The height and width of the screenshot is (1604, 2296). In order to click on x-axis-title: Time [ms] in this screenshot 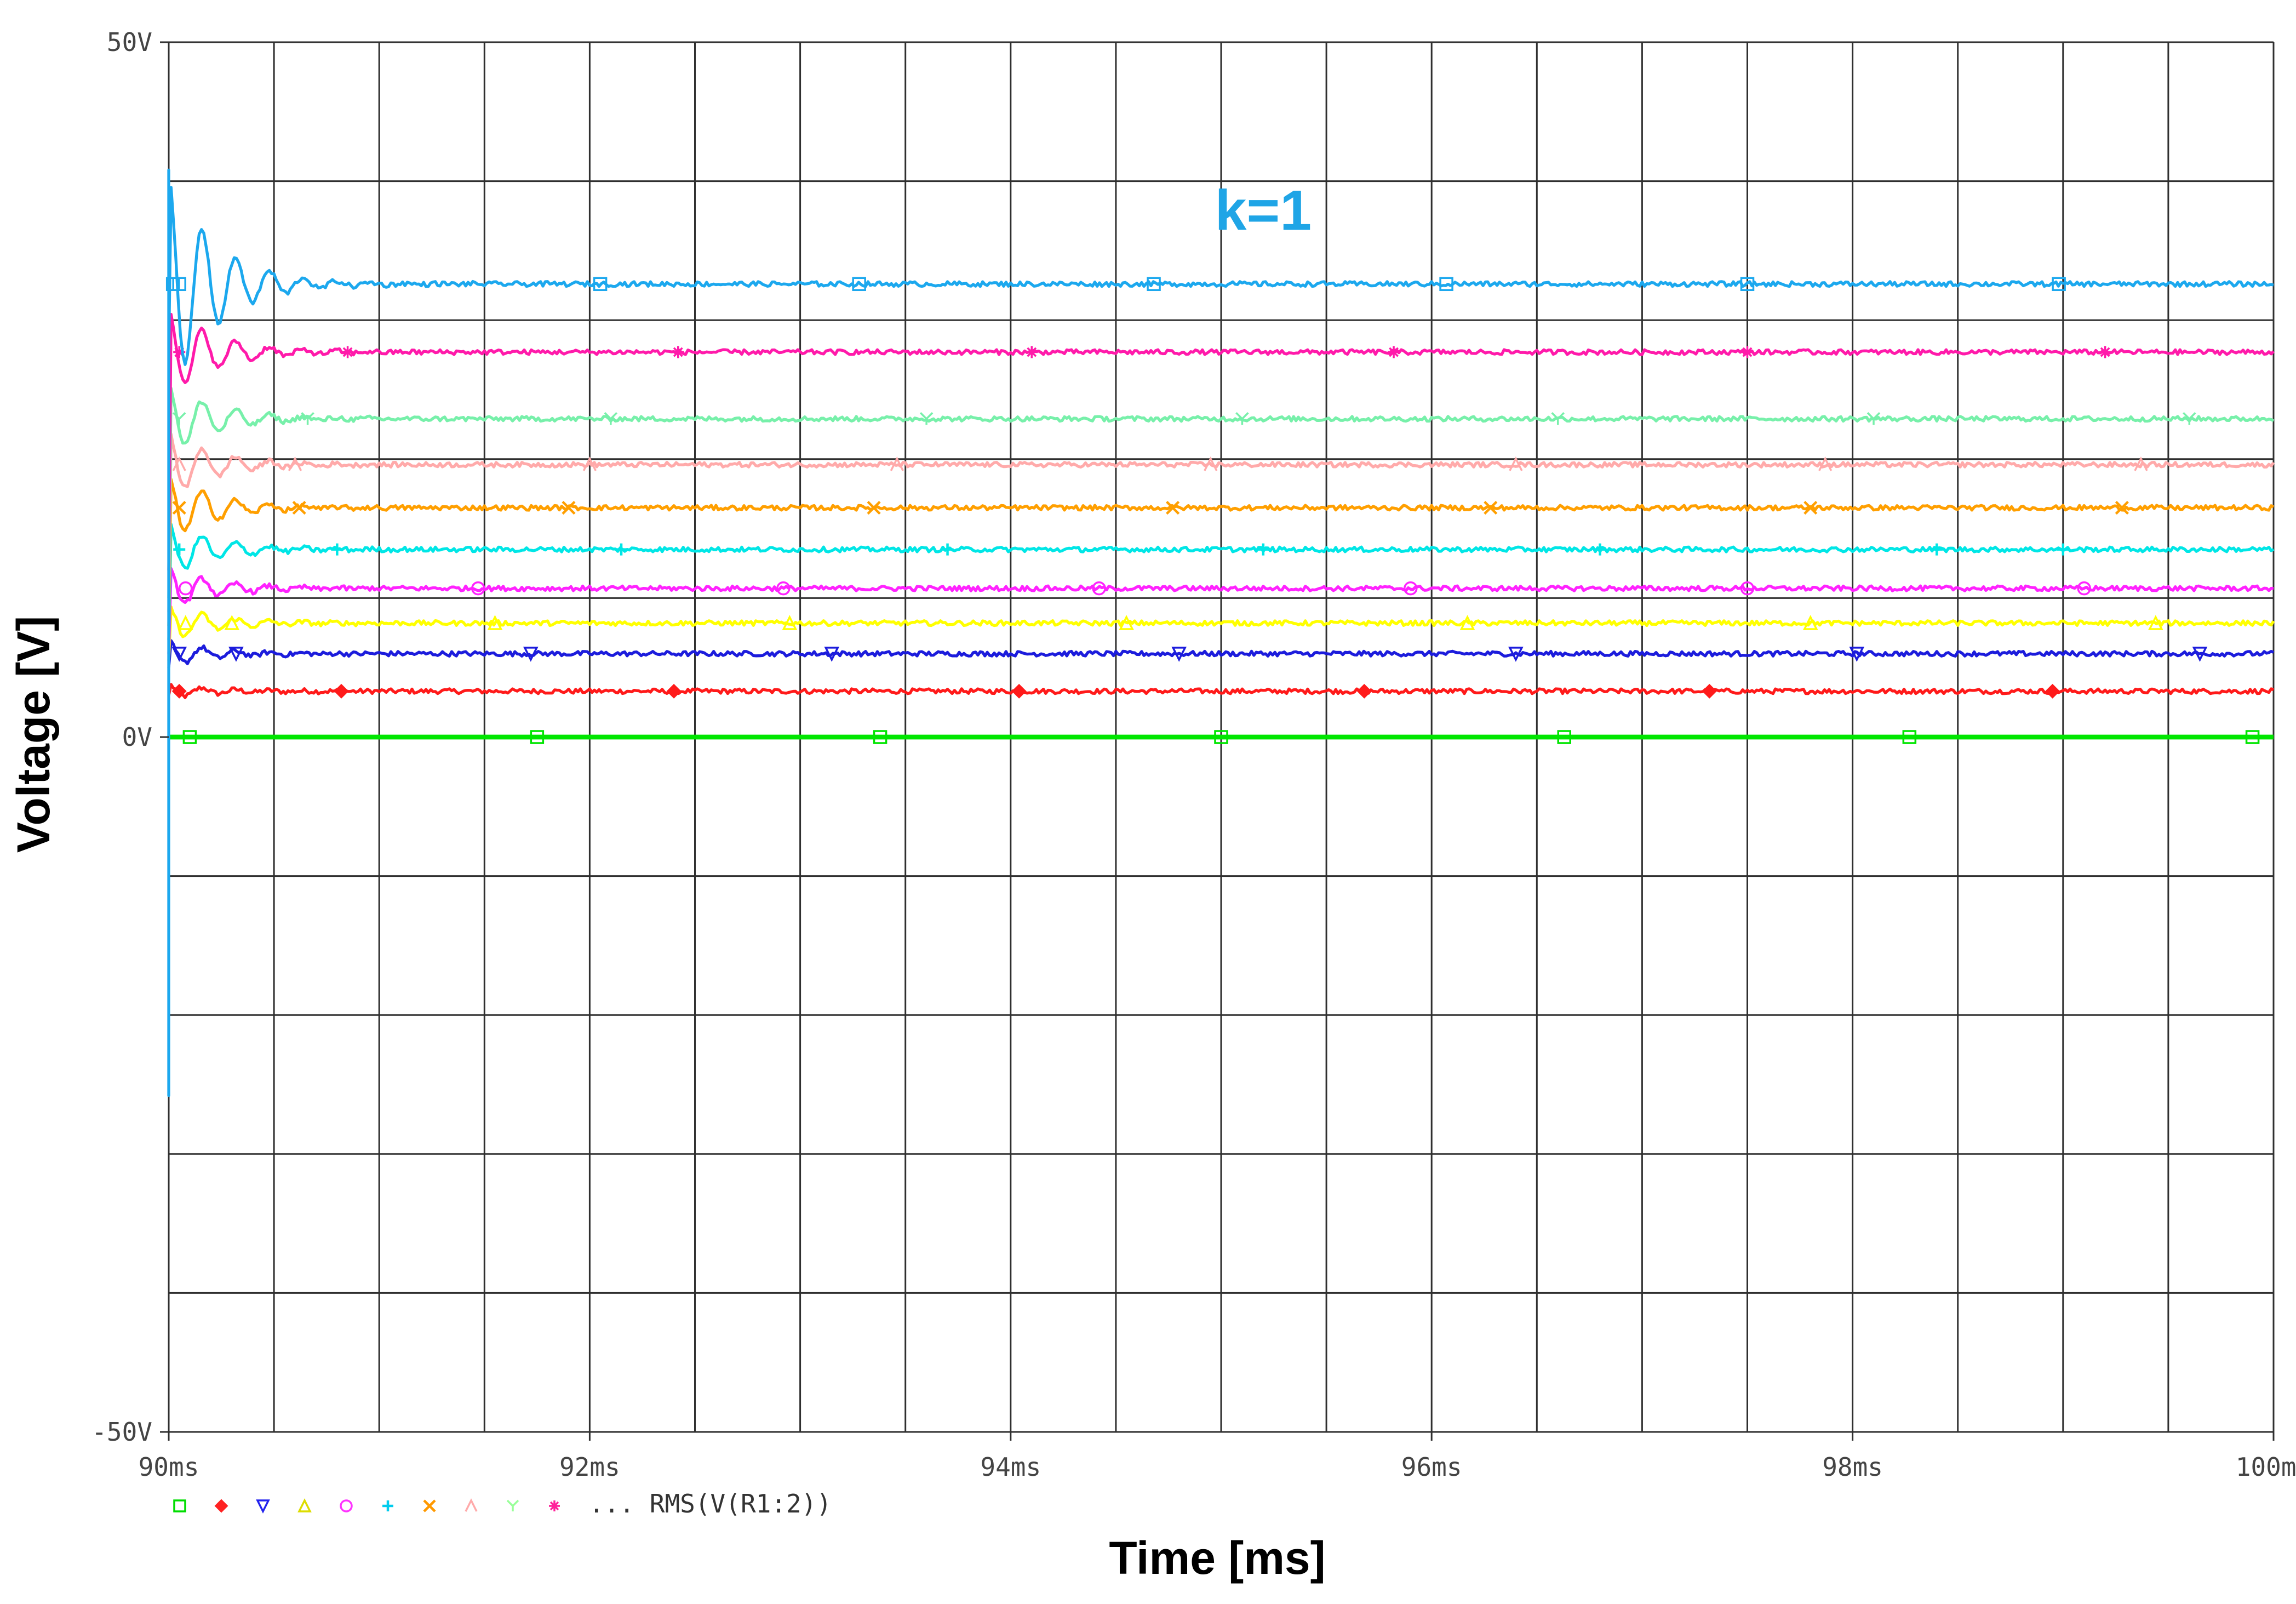, I will do `click(1217, 1558)`.